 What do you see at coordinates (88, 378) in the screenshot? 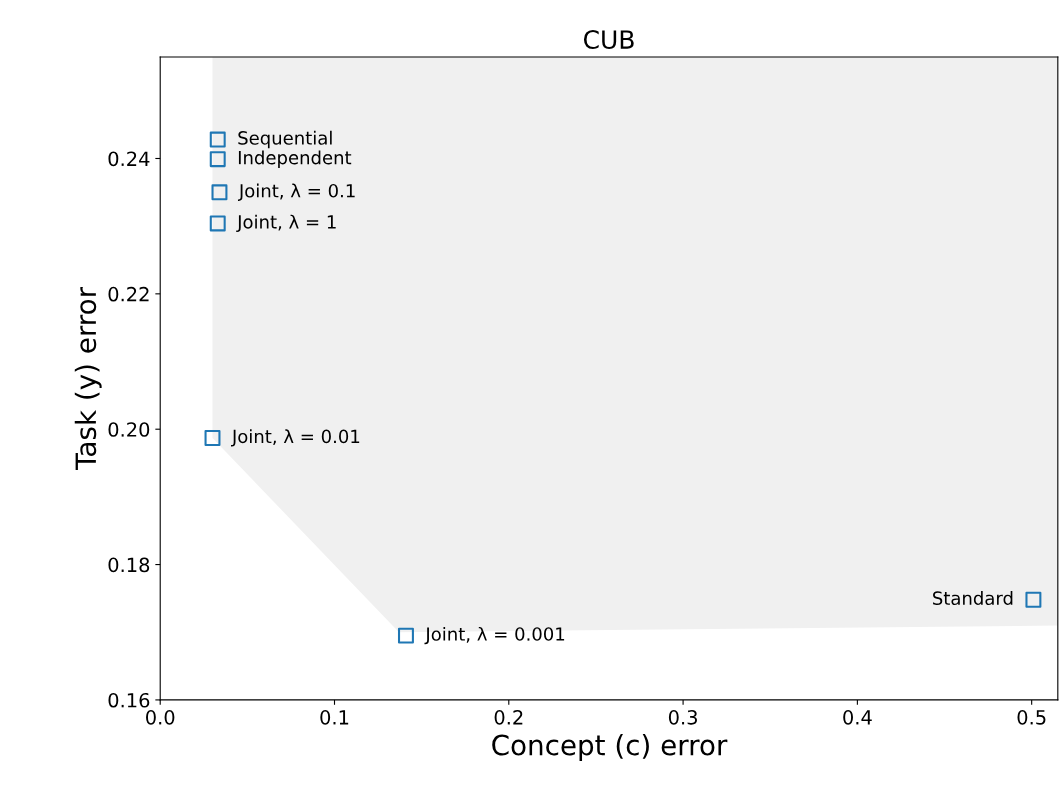
I see `y-axis-title: Task (y) error` at bounding box center [88, 378].